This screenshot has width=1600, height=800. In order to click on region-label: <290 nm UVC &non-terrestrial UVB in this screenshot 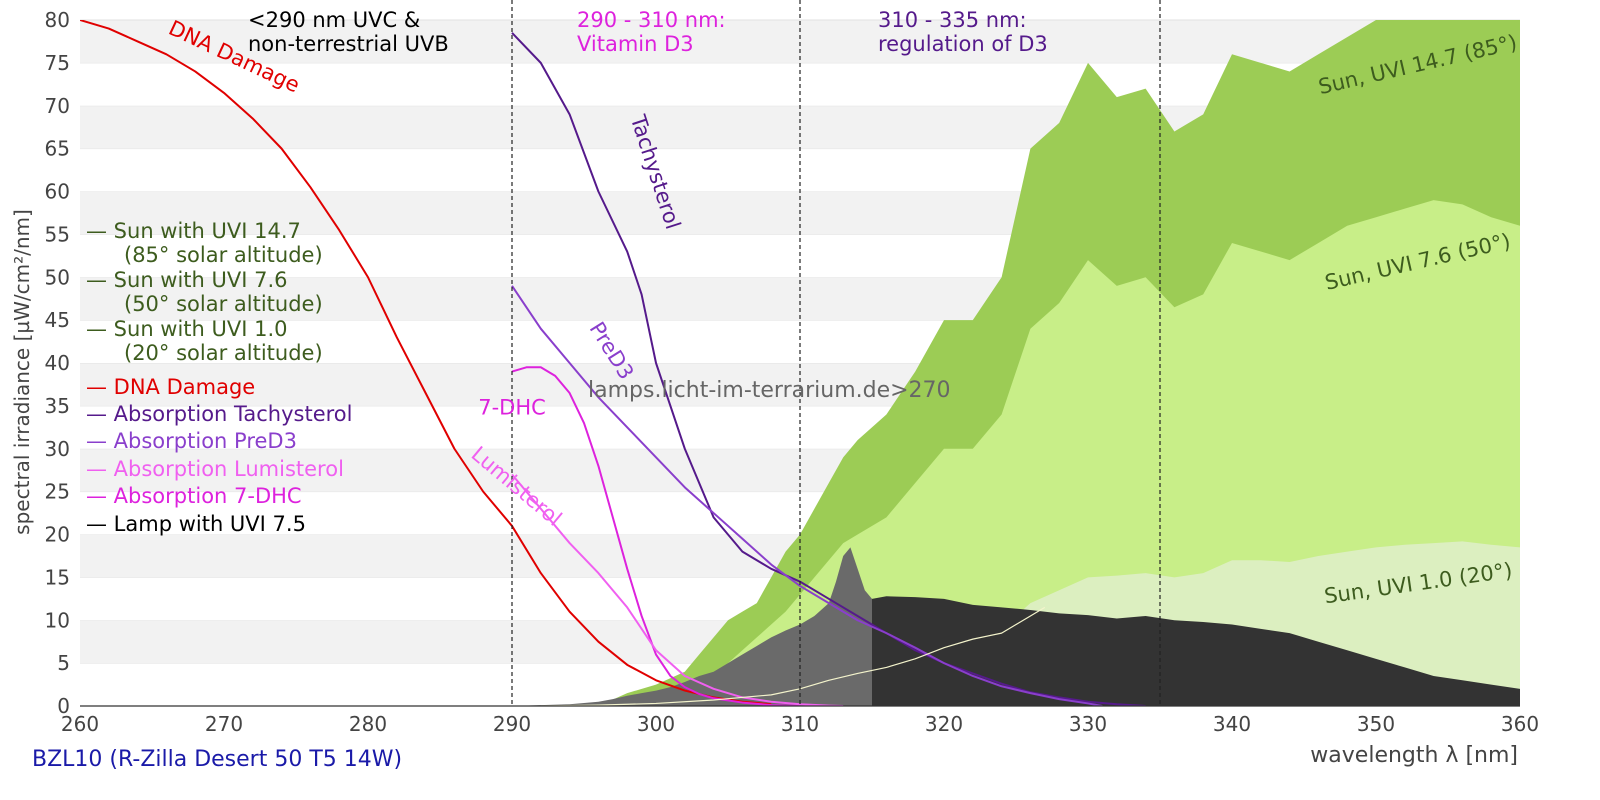, I will do `click(348, 32)`.